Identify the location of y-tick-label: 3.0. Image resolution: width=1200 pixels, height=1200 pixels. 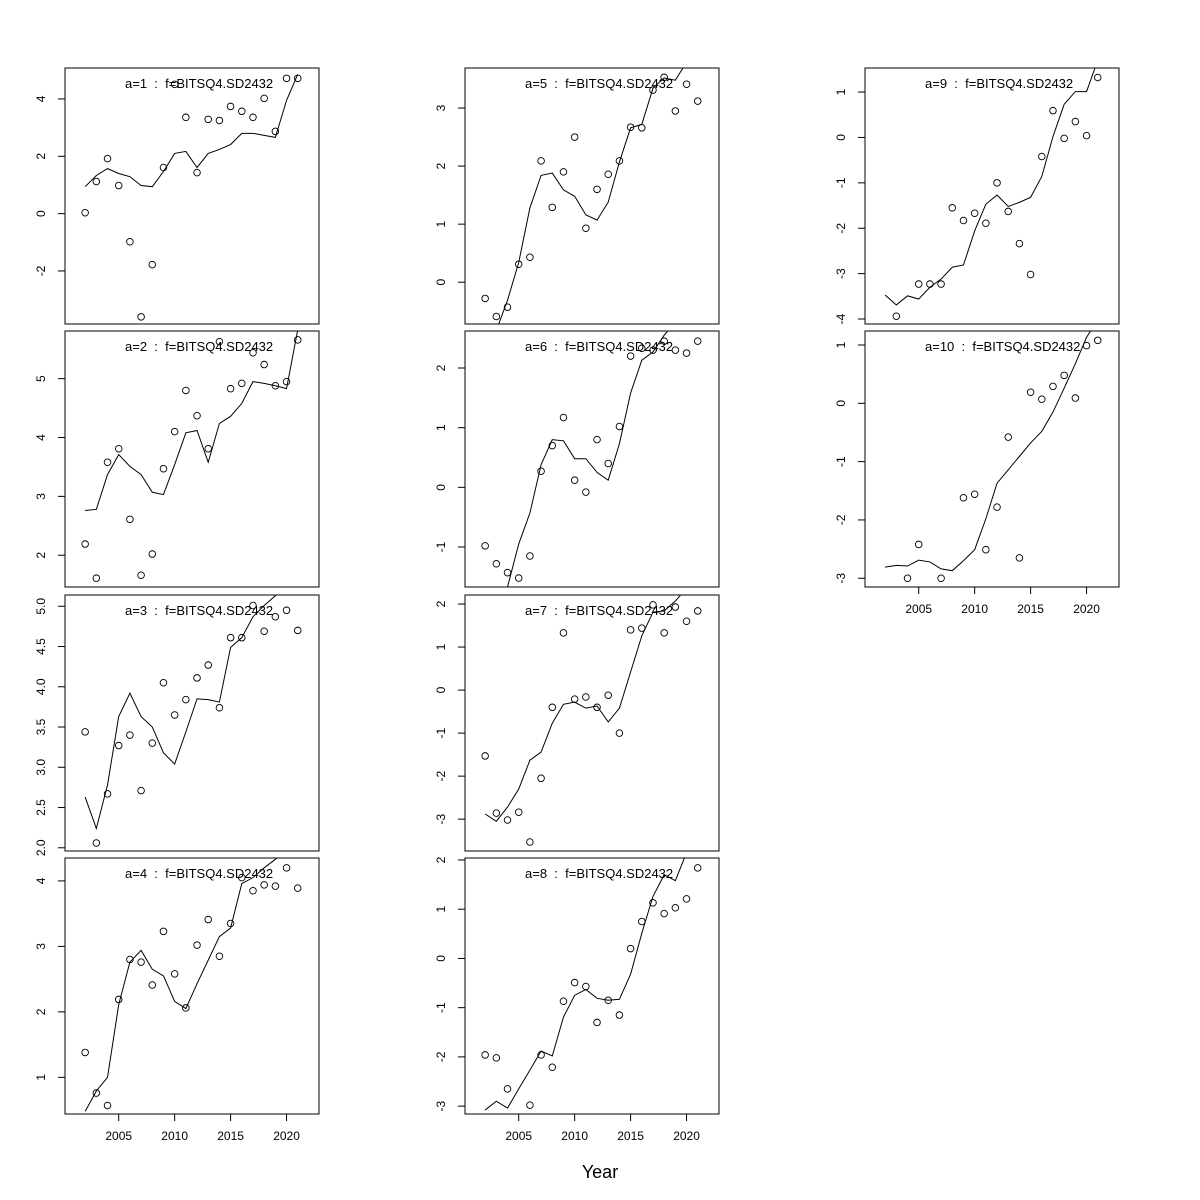
(41, 767).